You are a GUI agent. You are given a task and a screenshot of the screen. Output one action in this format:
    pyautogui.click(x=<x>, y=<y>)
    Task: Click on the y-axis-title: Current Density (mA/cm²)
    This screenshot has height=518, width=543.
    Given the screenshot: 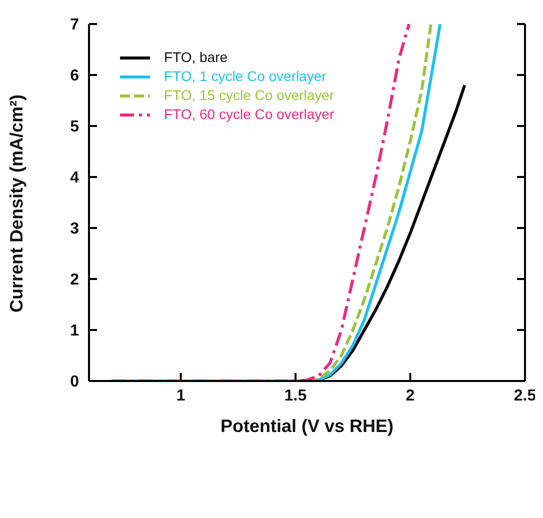 What is the action you would take?
    pyautogui.click(x=16, y=203)
    